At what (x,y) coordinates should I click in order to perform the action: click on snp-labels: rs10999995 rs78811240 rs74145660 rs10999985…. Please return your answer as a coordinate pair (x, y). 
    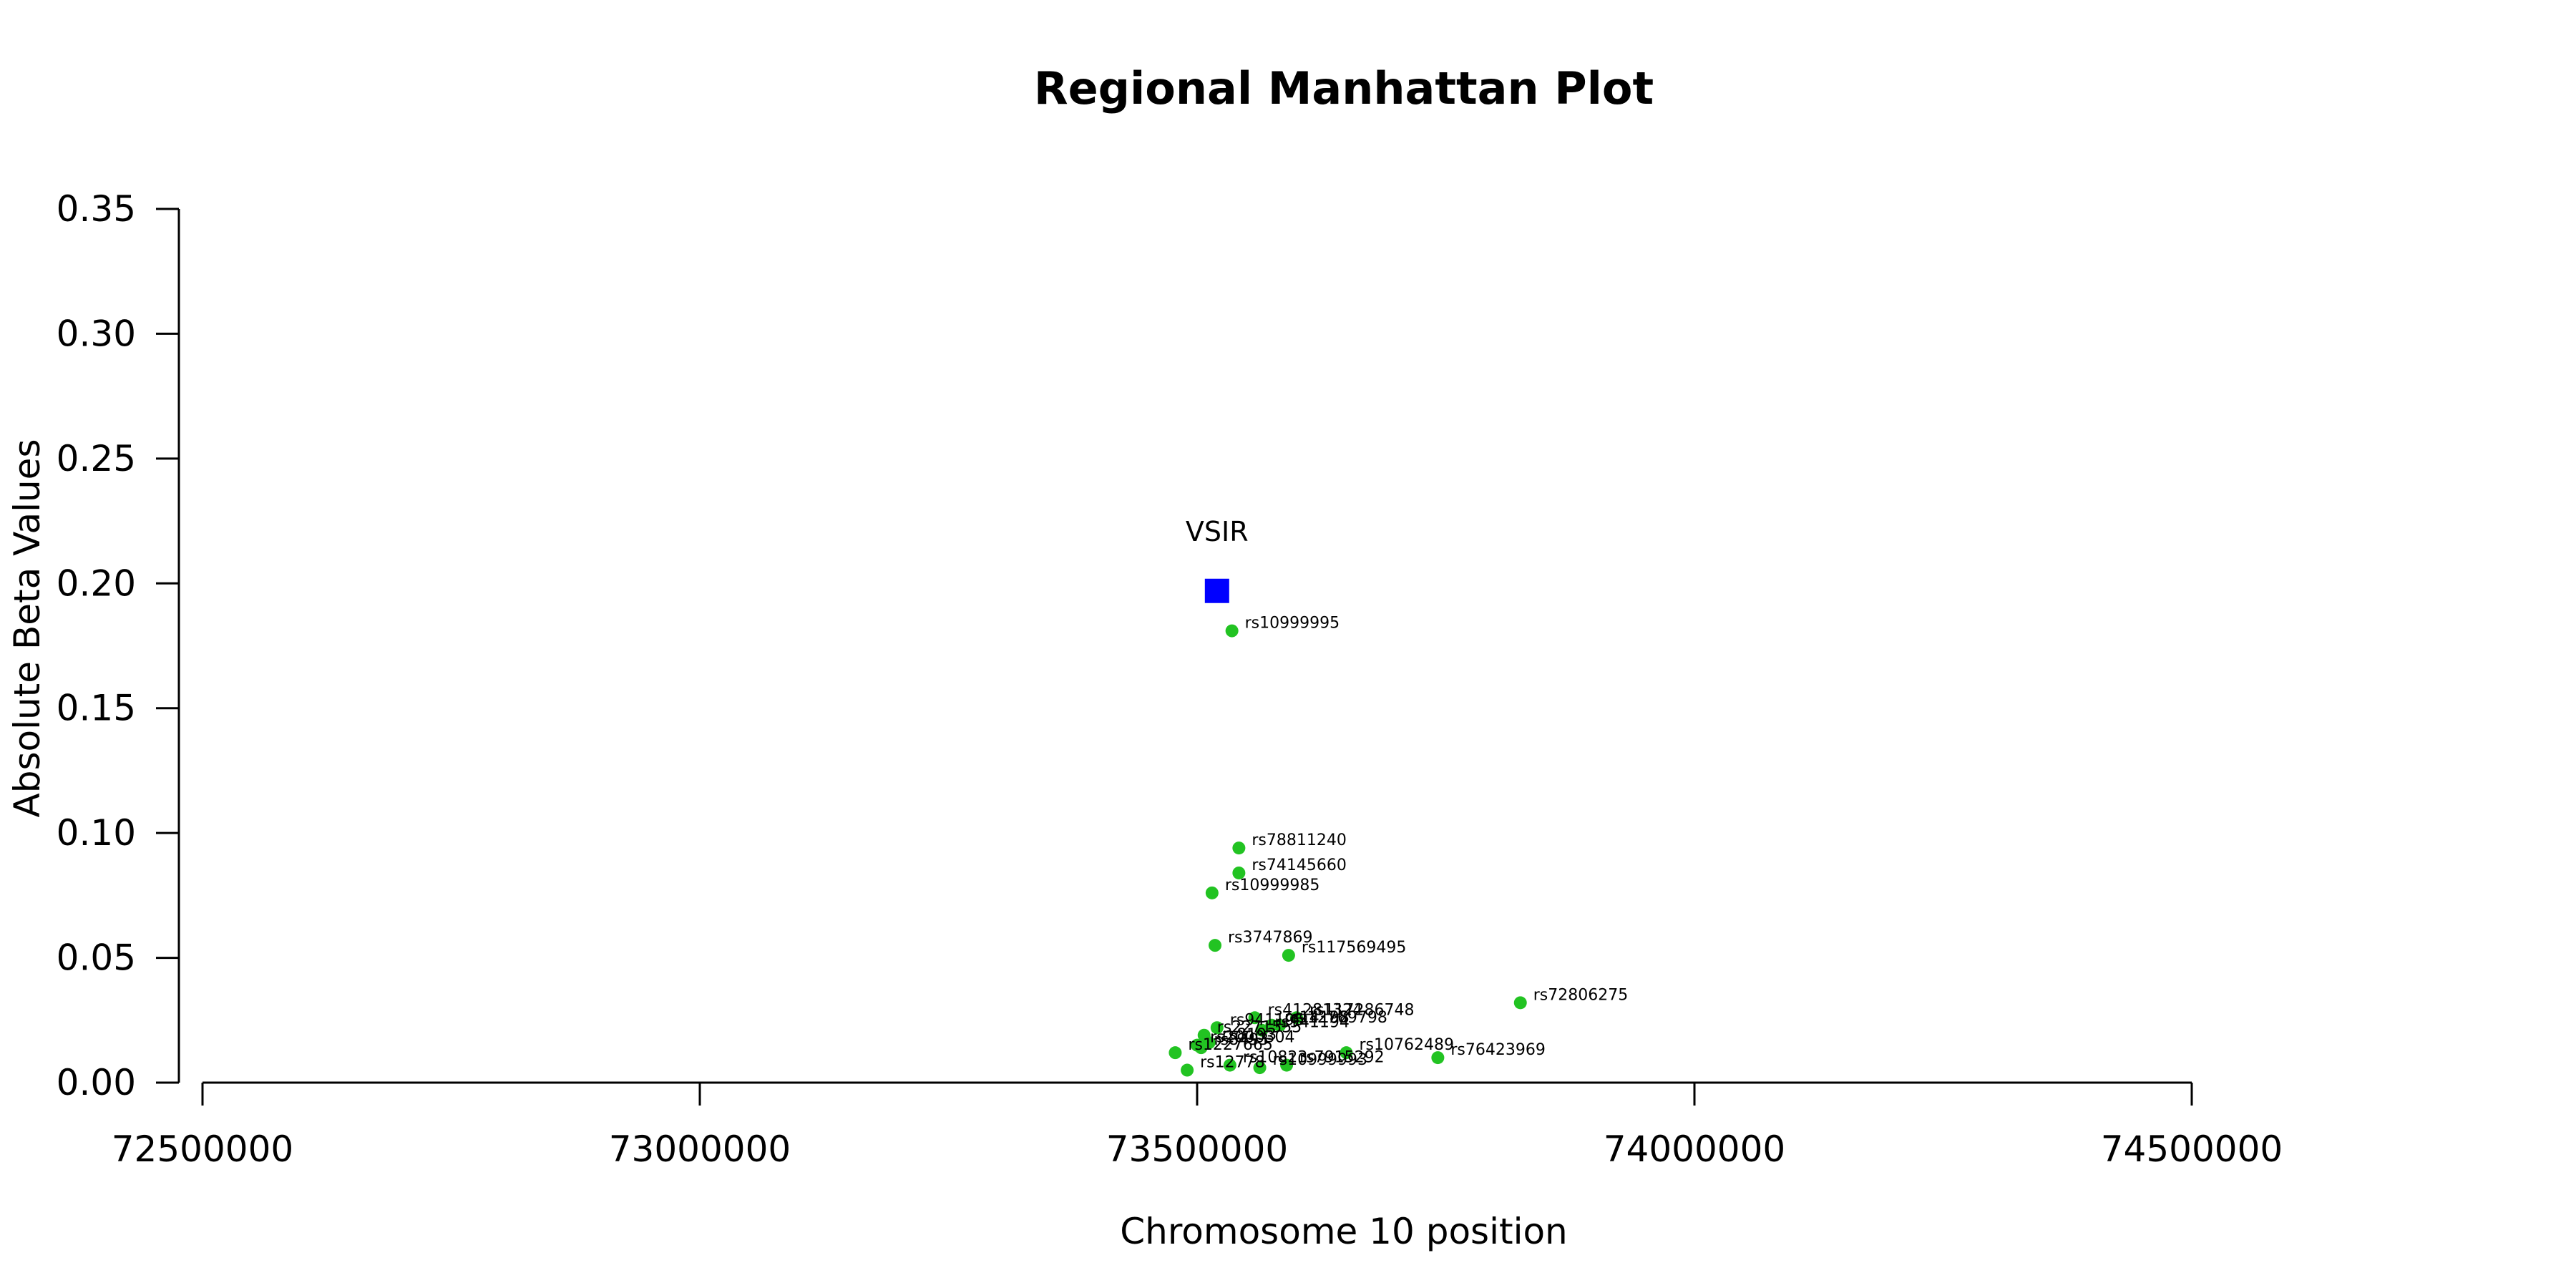
    Looking at the image, I should click on (1408, 843).